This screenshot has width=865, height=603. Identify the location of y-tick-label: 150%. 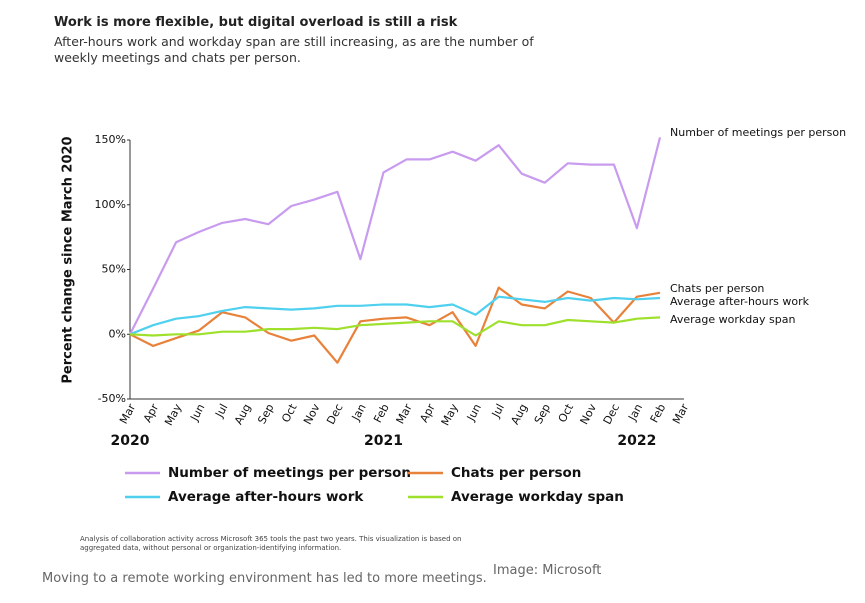
(110, 139).